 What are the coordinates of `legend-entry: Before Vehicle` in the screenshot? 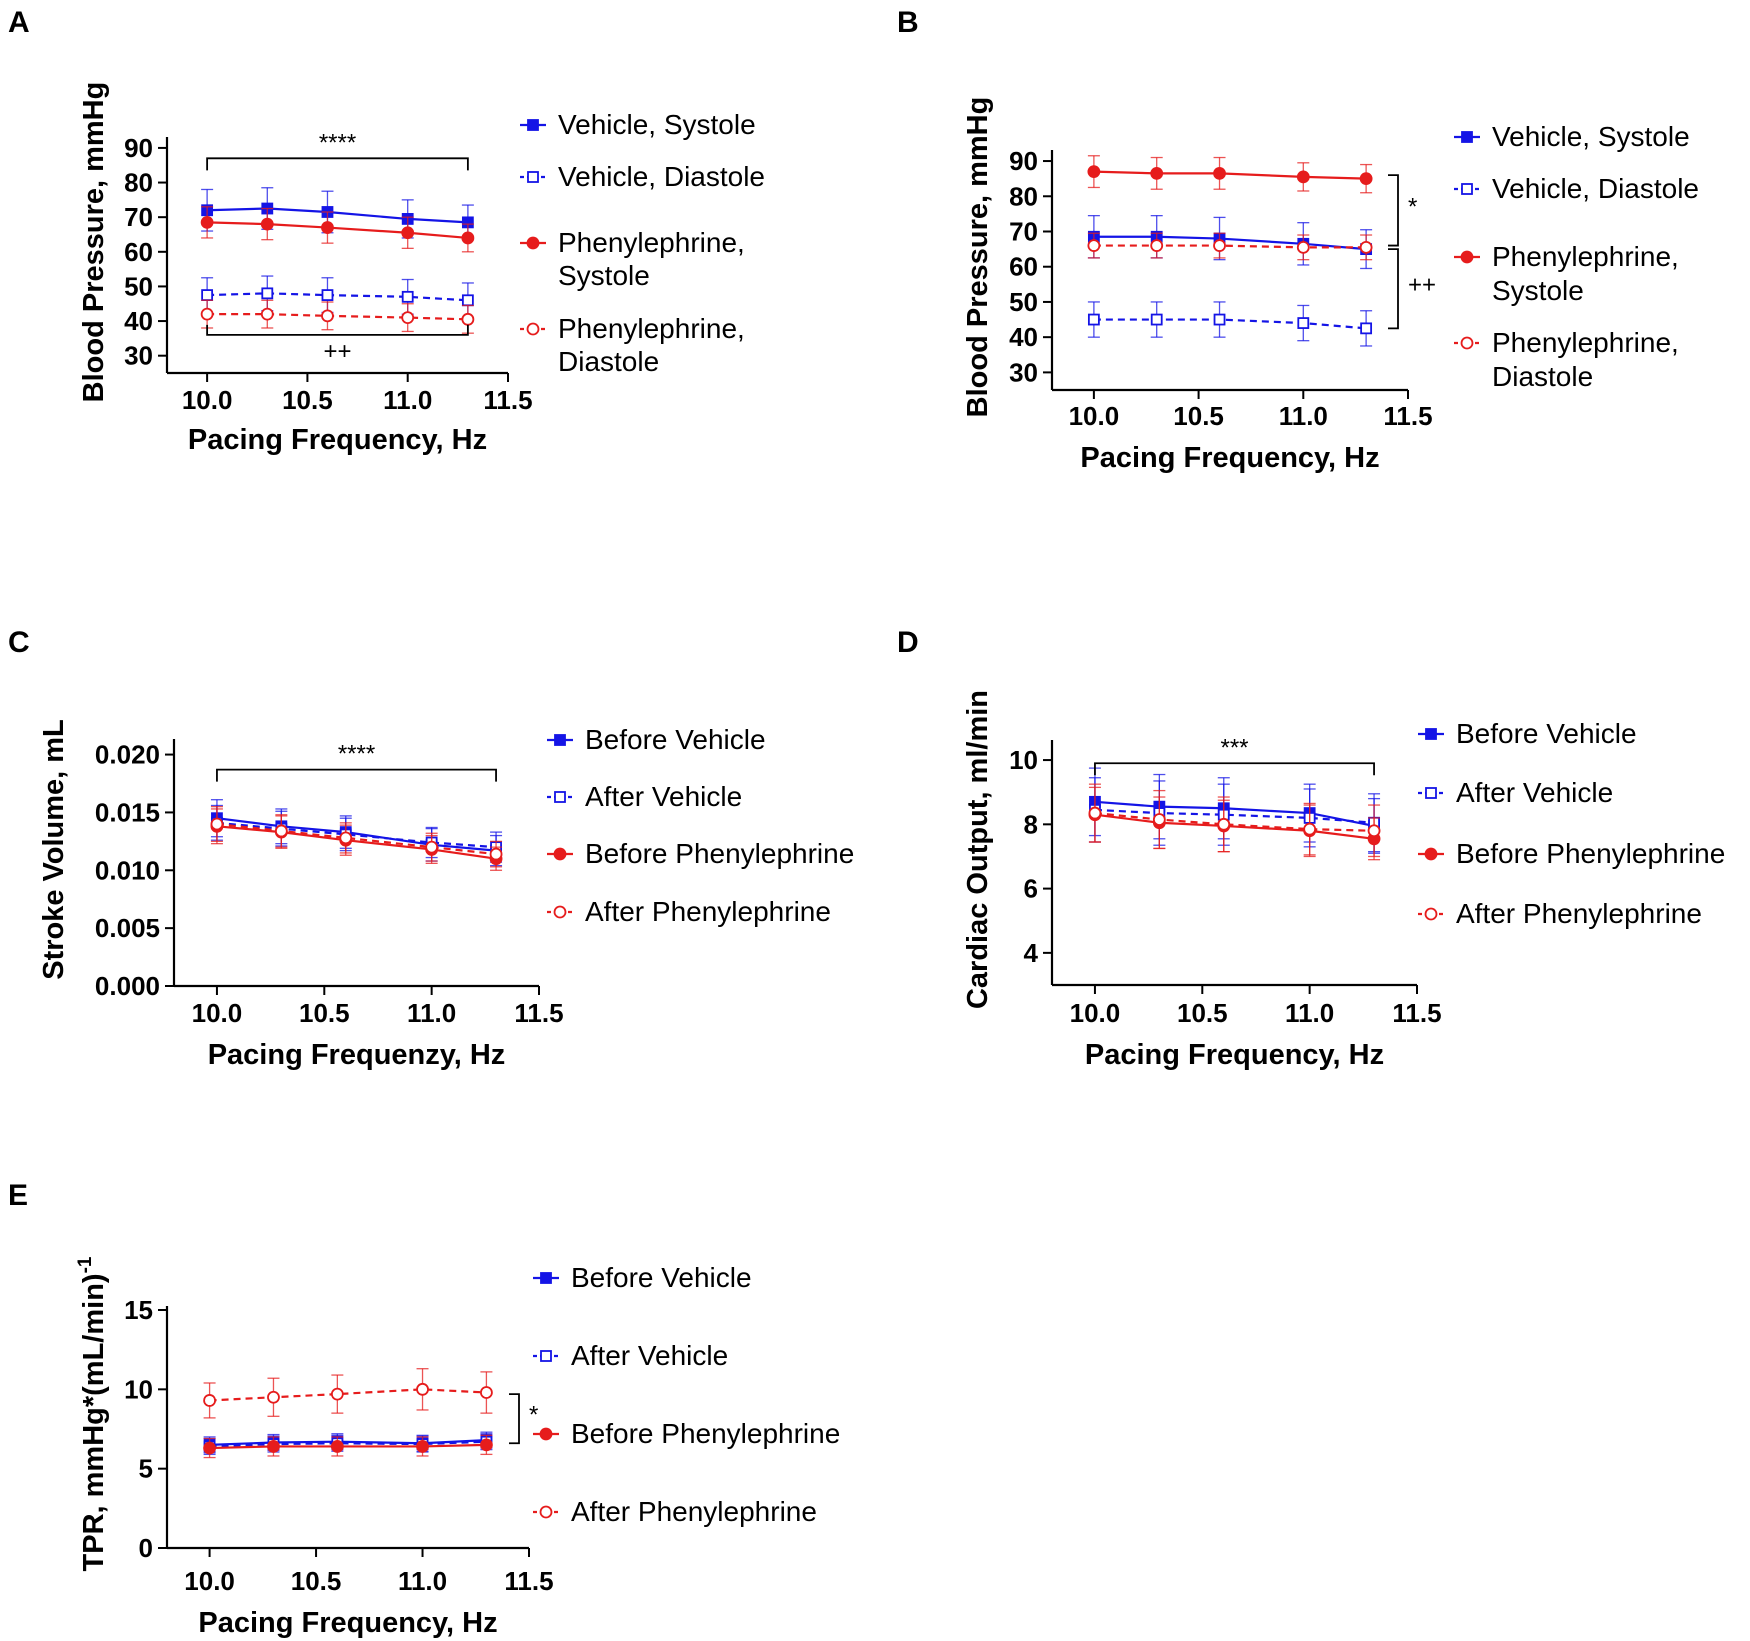 It's located at (656, 739).